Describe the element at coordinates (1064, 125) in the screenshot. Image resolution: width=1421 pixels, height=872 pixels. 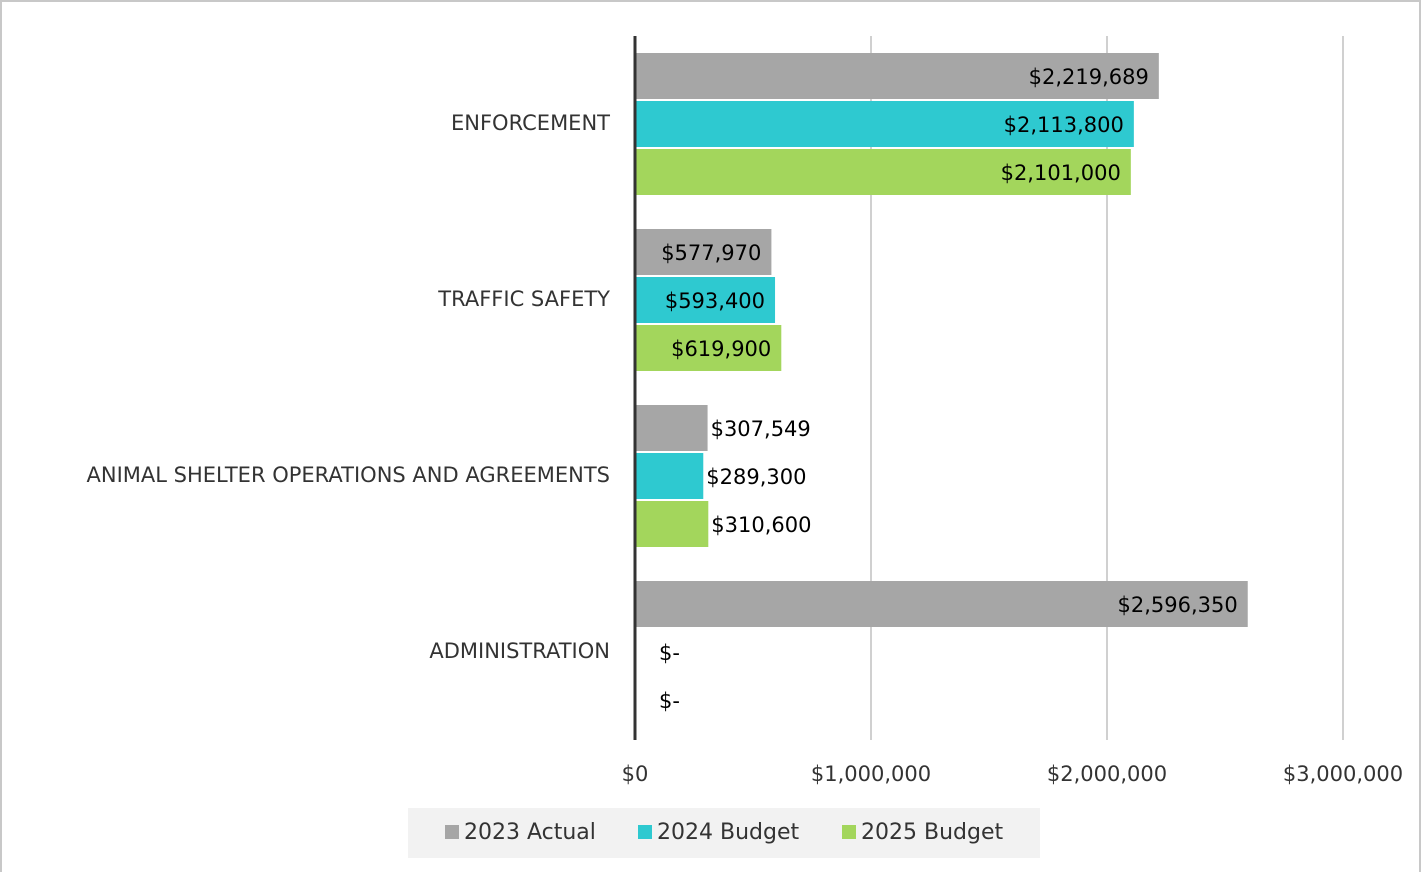
I see `value-label: $2,113,800` at that location.